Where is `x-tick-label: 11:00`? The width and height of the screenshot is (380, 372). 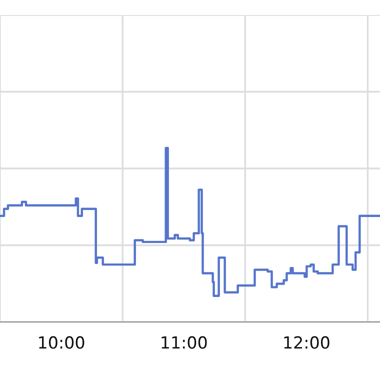
x-tick-label: 11:00 is located at coordinates (184, 342).